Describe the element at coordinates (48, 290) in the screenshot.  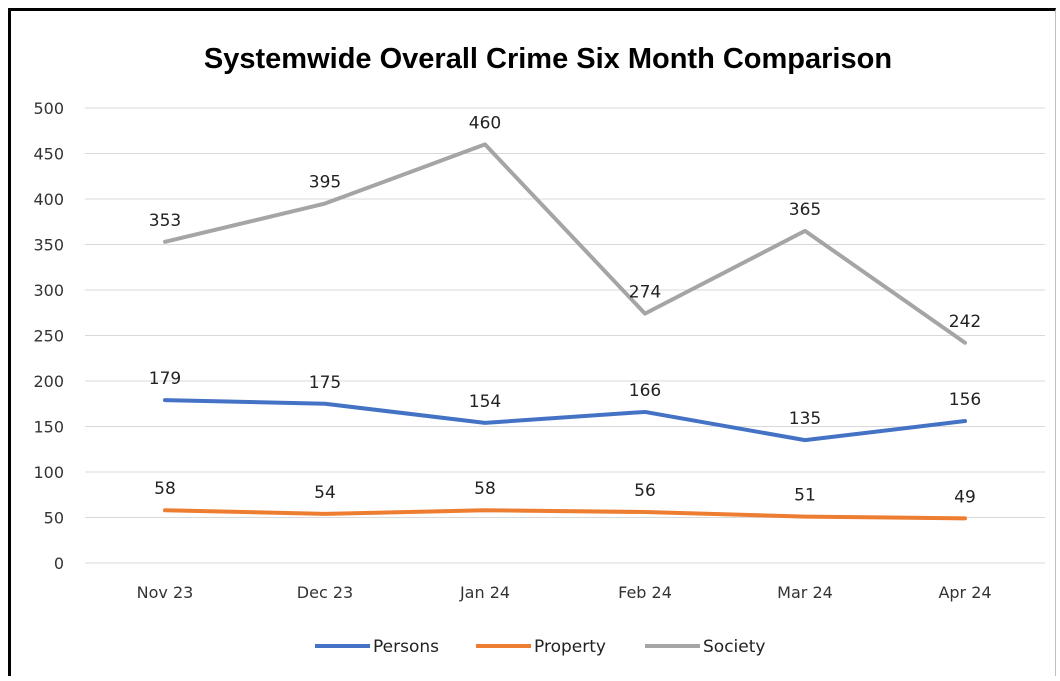
I see `y-tick-label: 300` at that location.